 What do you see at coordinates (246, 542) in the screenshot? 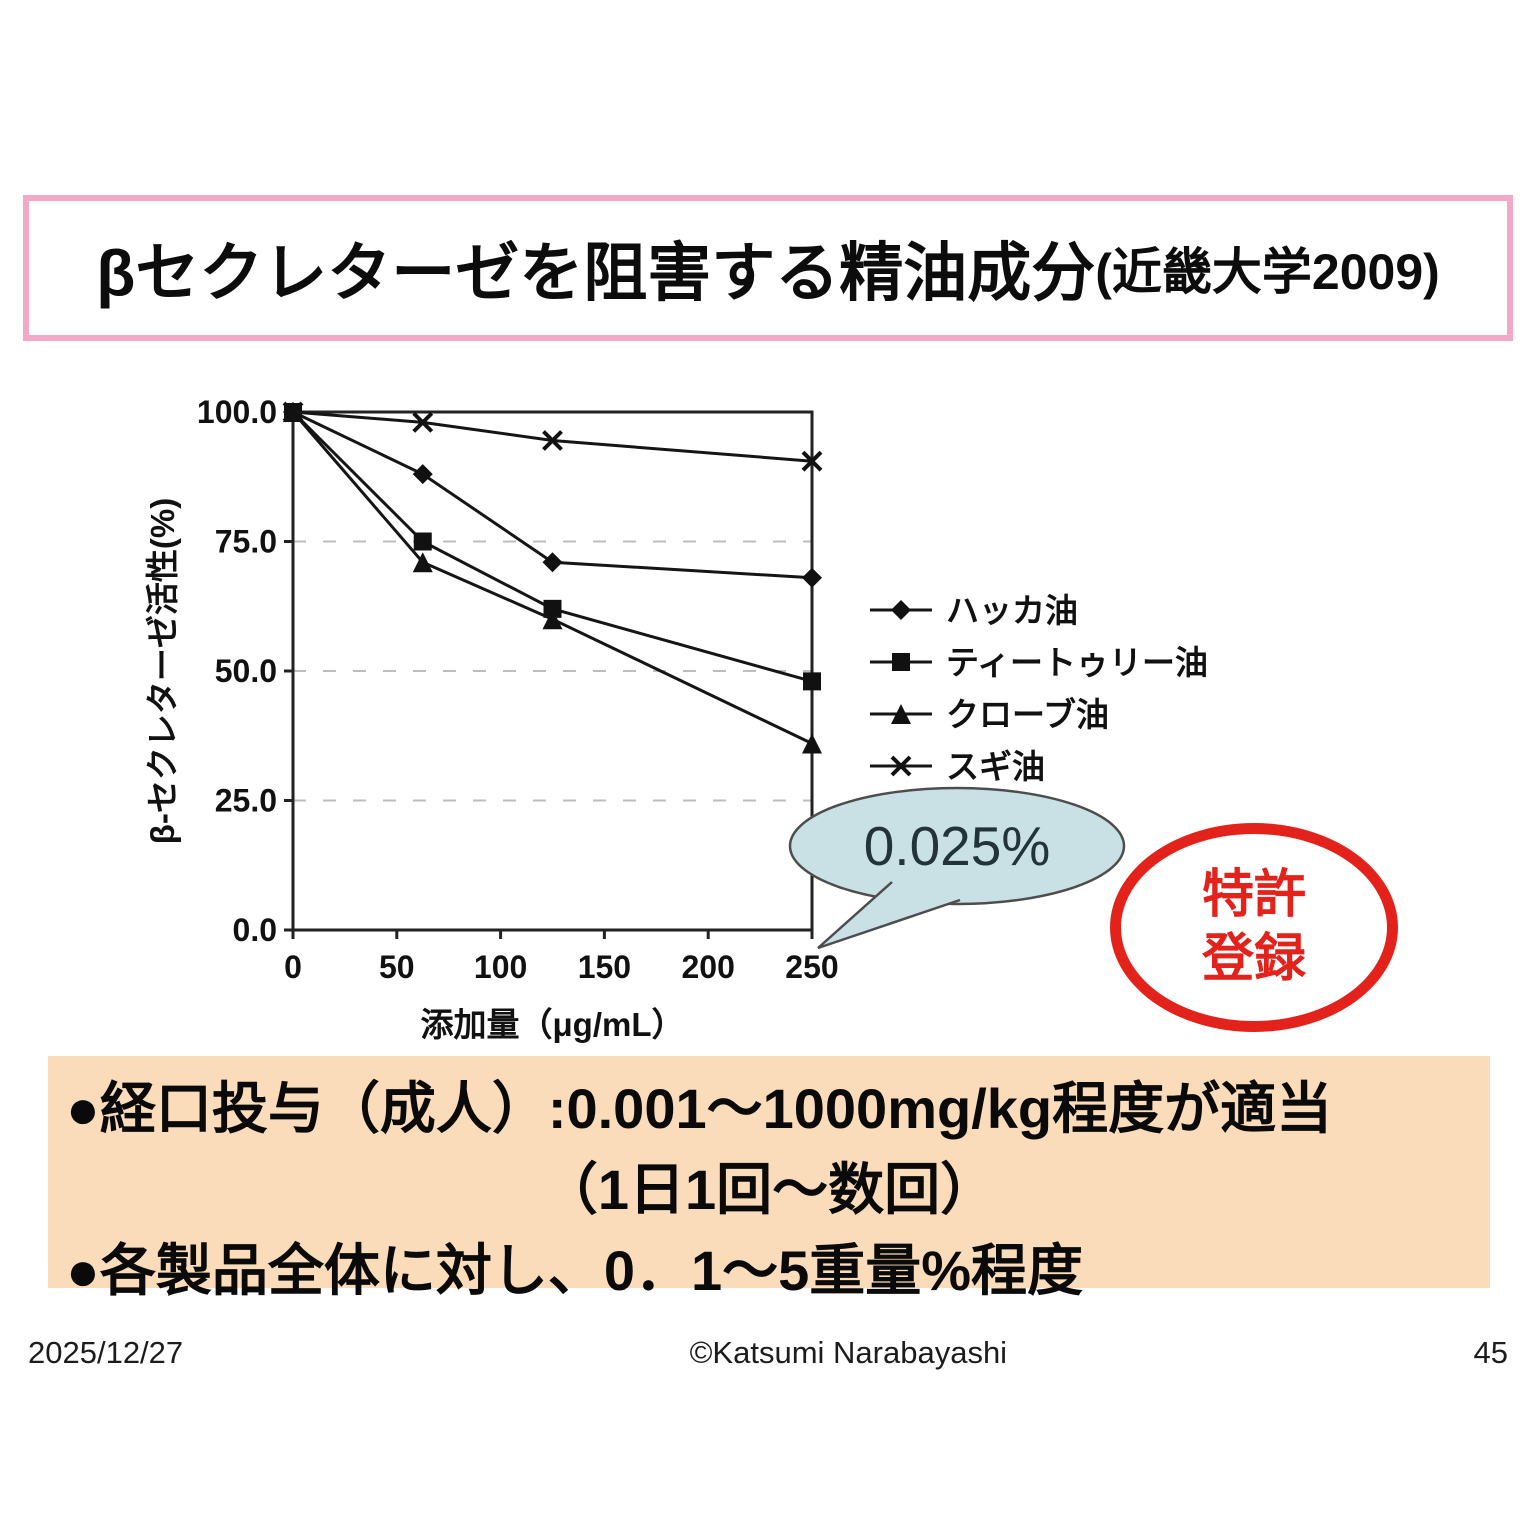
I see `svg-text: 75.0` at bounding box center [246, 542].